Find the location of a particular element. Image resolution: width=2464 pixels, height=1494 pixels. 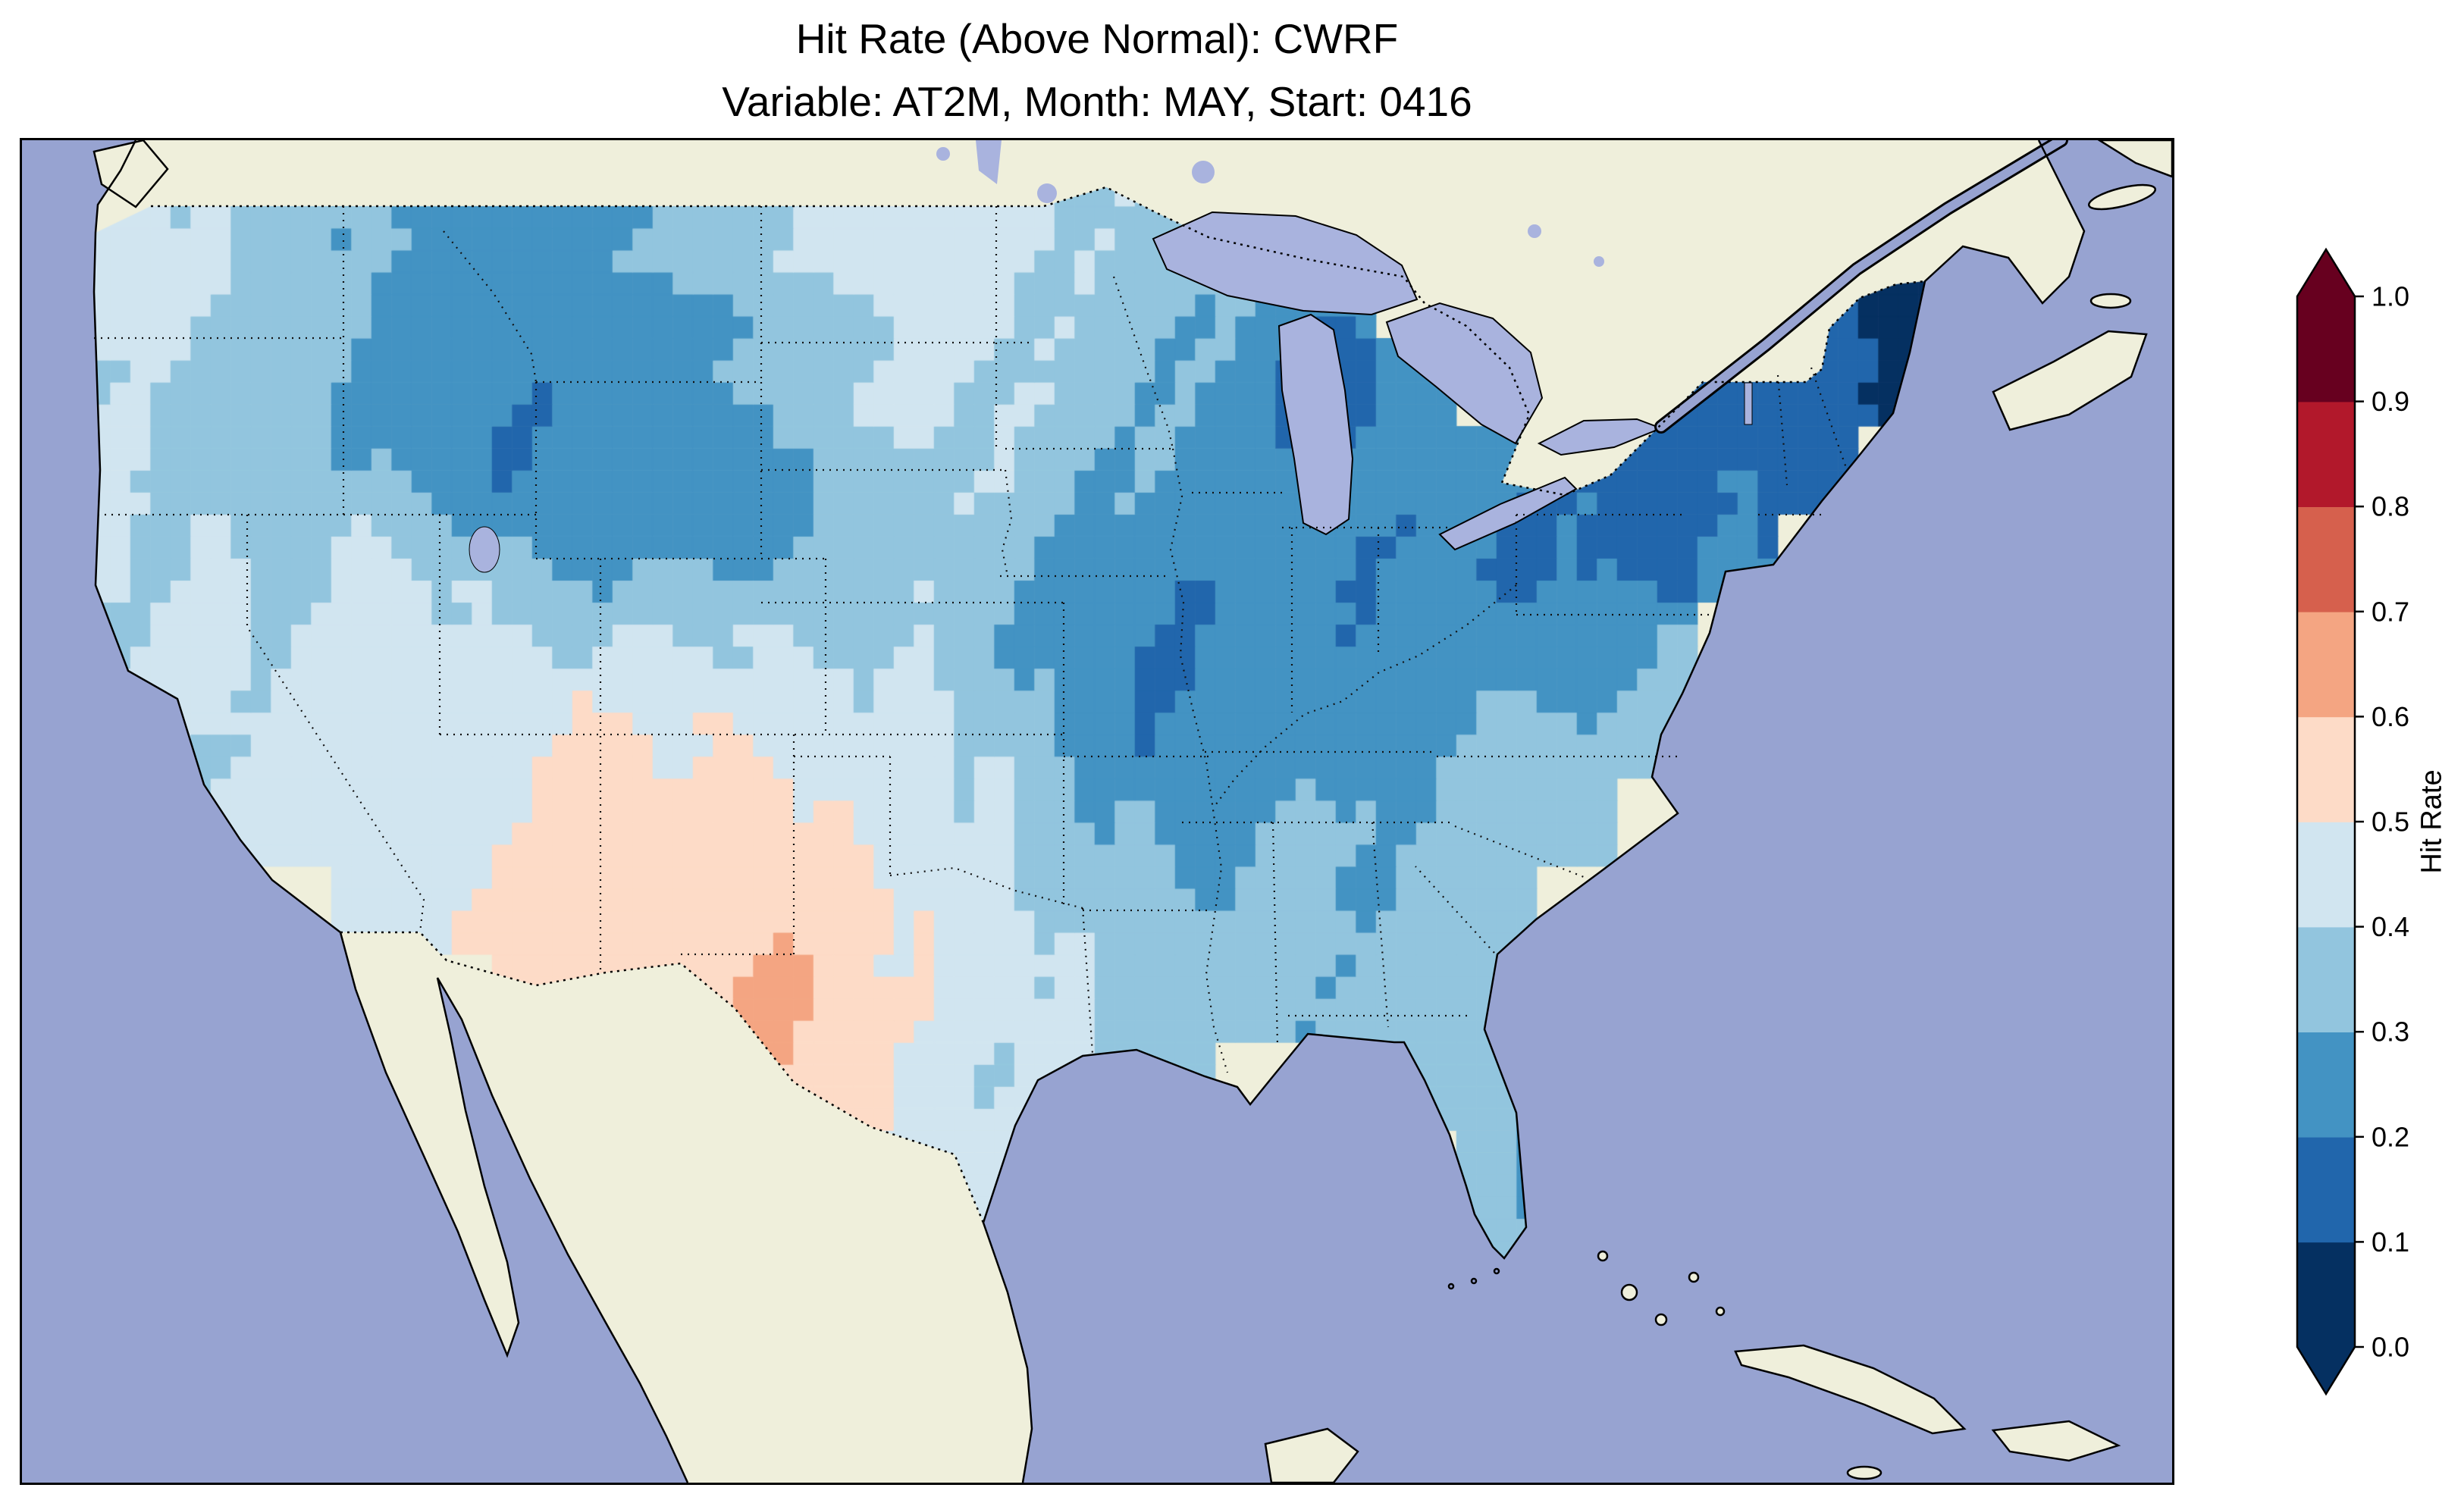

lake-michigan is located at coordinates (1315, 424).